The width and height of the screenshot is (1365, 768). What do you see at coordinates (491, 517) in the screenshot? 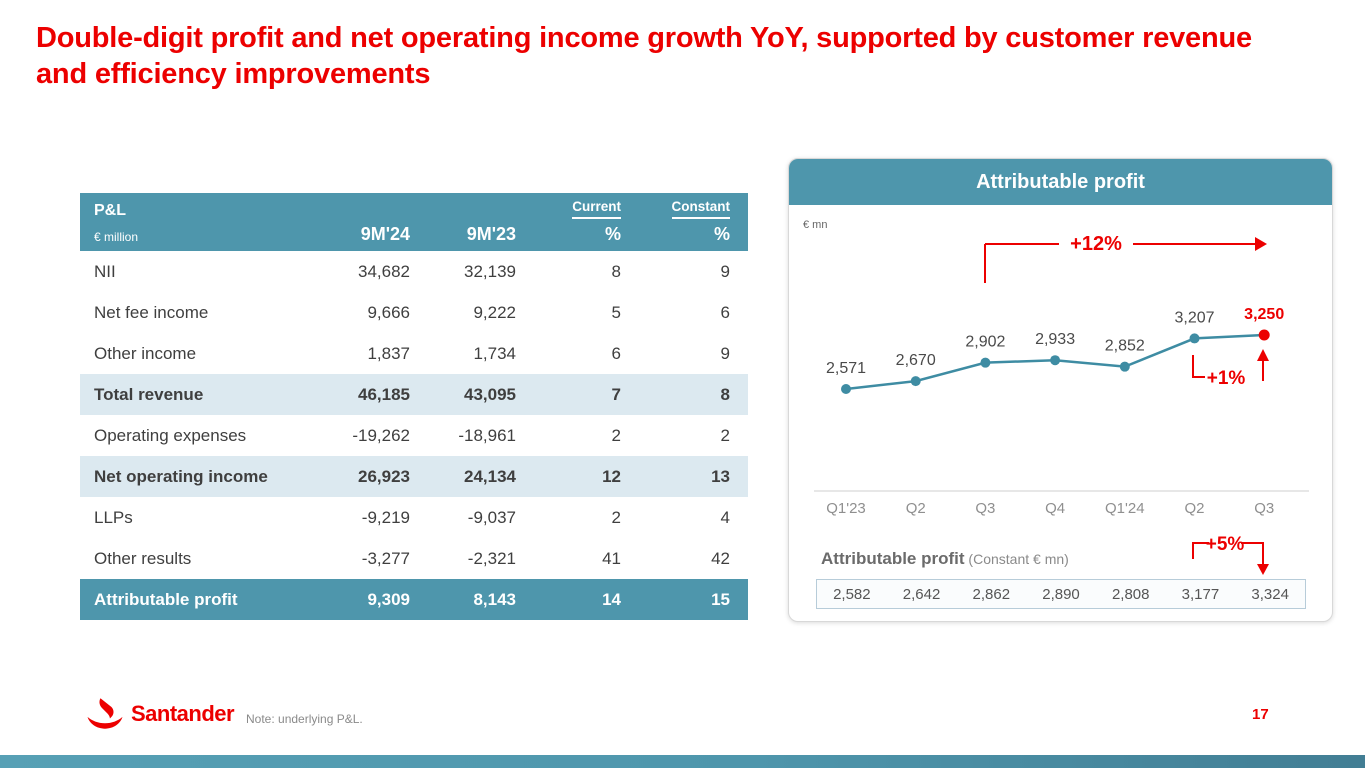
I see `pnl-row-9m23: -9,037` at bounding box center [491, 517].